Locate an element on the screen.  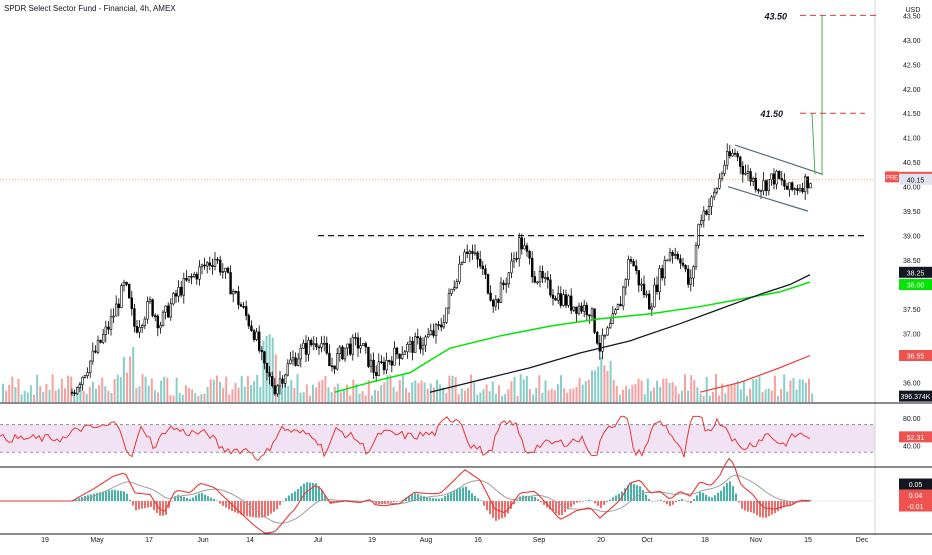
rsi-value-text: 52.31 is located at coordinates (916, 438).